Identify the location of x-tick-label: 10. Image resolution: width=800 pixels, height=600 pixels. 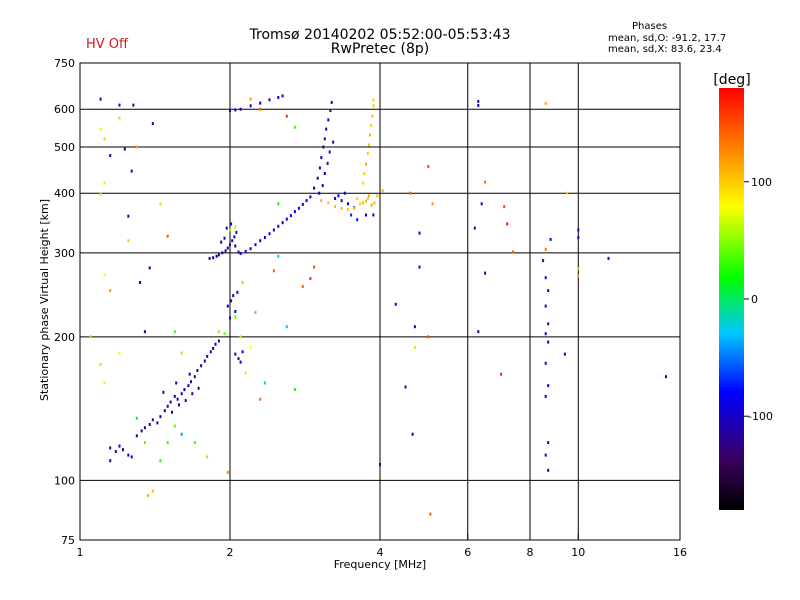
(578, 552).